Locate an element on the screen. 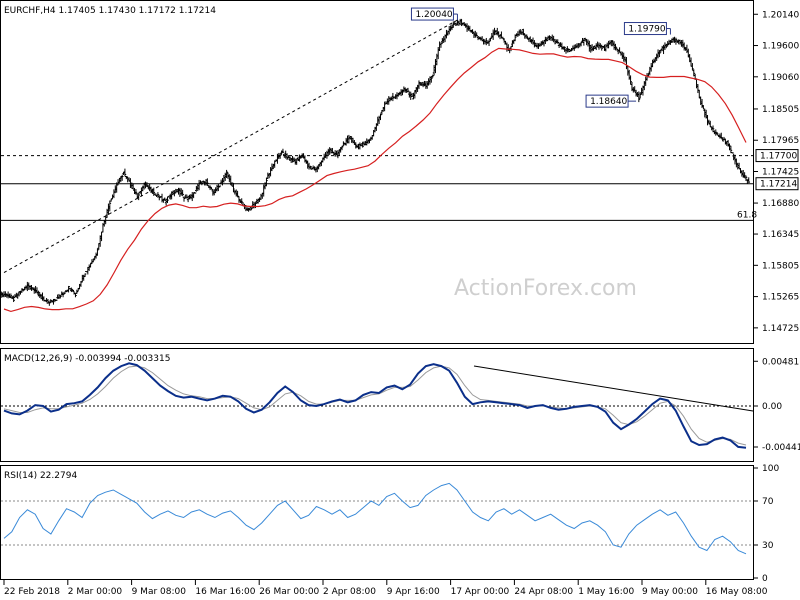 The width and height of the screenshot is (800, 600). rsi-line is located at coordinates (375, 518).